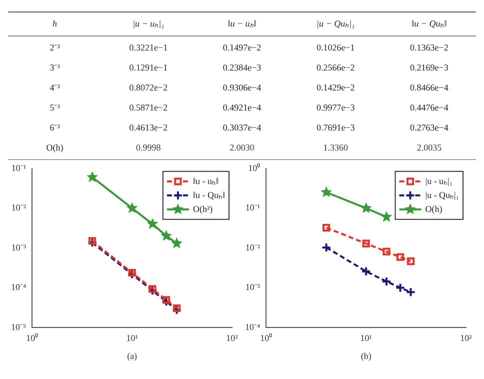 The height and width of the screenshot is (379, 484). I want to click on y-axis-title: h, so click(55, 23).